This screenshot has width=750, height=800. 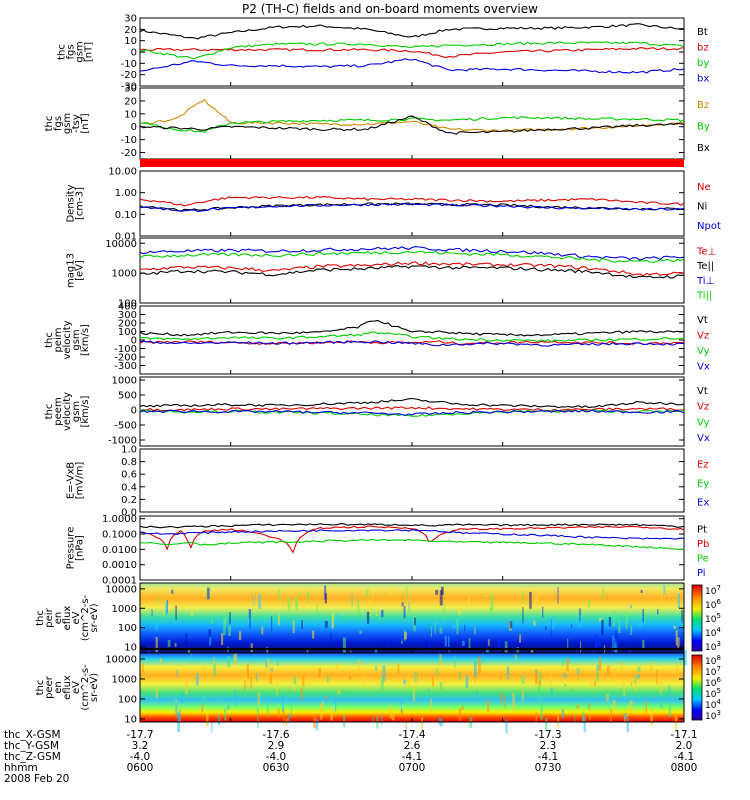 I want to click on peem-velocity-ytick-label: 500, so click(x=127, y=396).